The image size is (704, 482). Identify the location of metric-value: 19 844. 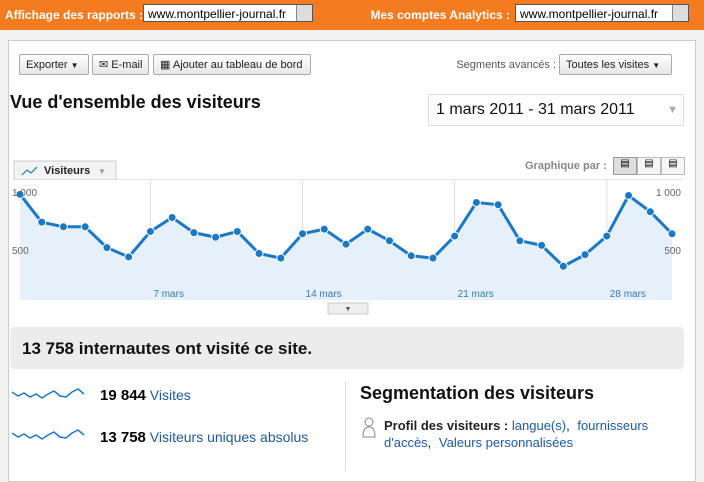
(123, 395).